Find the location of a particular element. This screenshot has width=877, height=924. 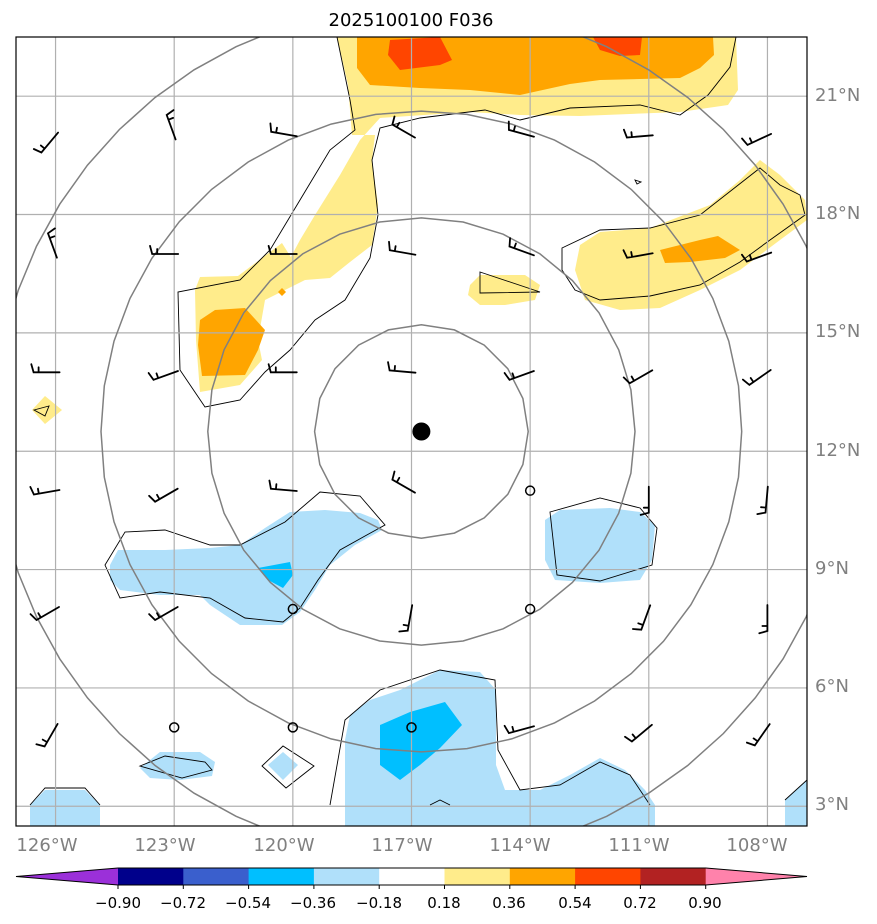

lat-label: 12°N is located at coordinates (837, 450).